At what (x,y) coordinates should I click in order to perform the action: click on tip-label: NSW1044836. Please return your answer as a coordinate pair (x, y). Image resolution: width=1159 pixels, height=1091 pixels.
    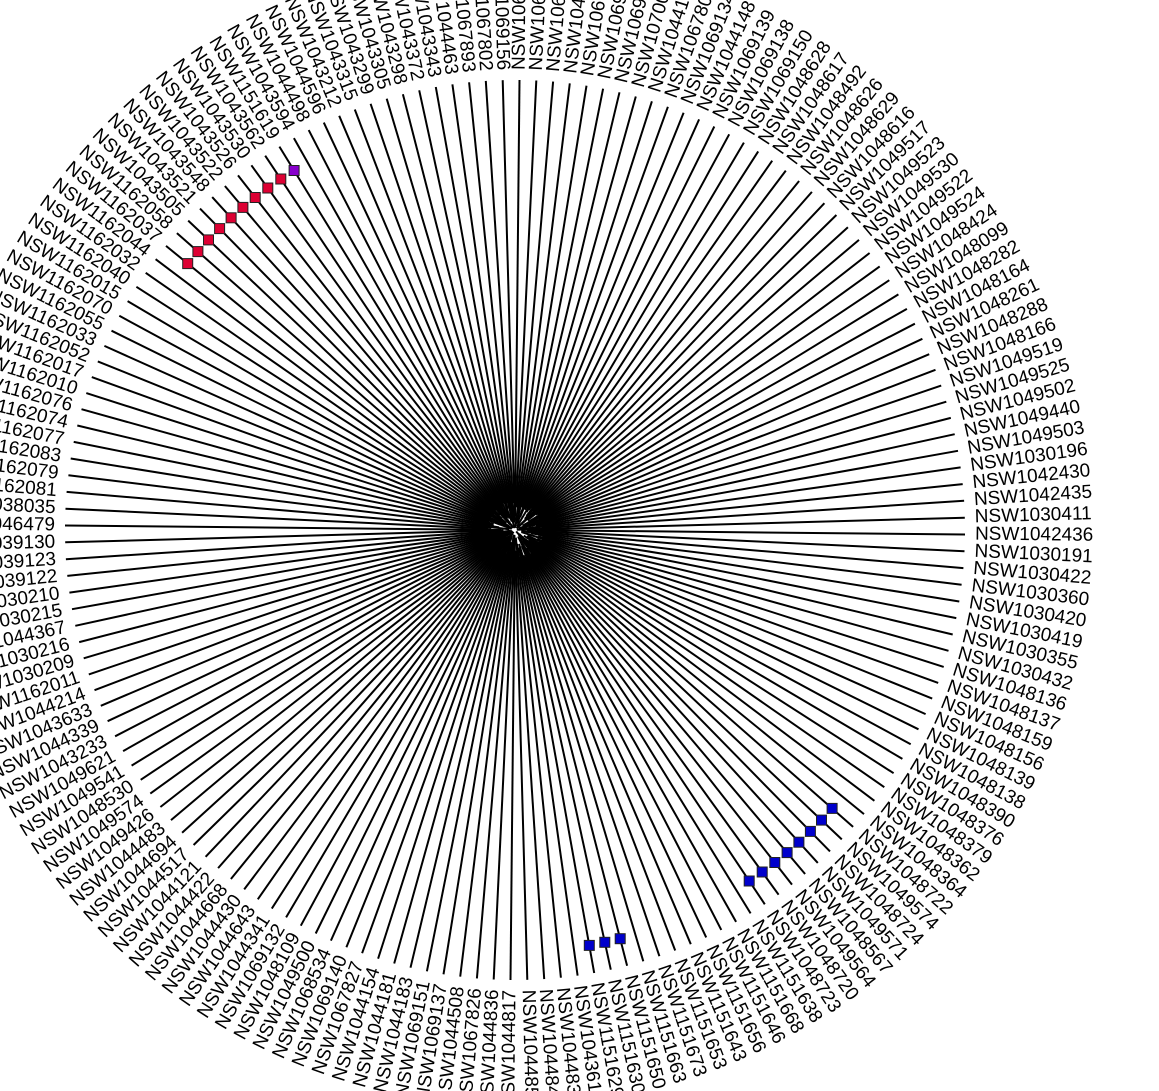
    Looking at the image, I should click on (490, 1040).